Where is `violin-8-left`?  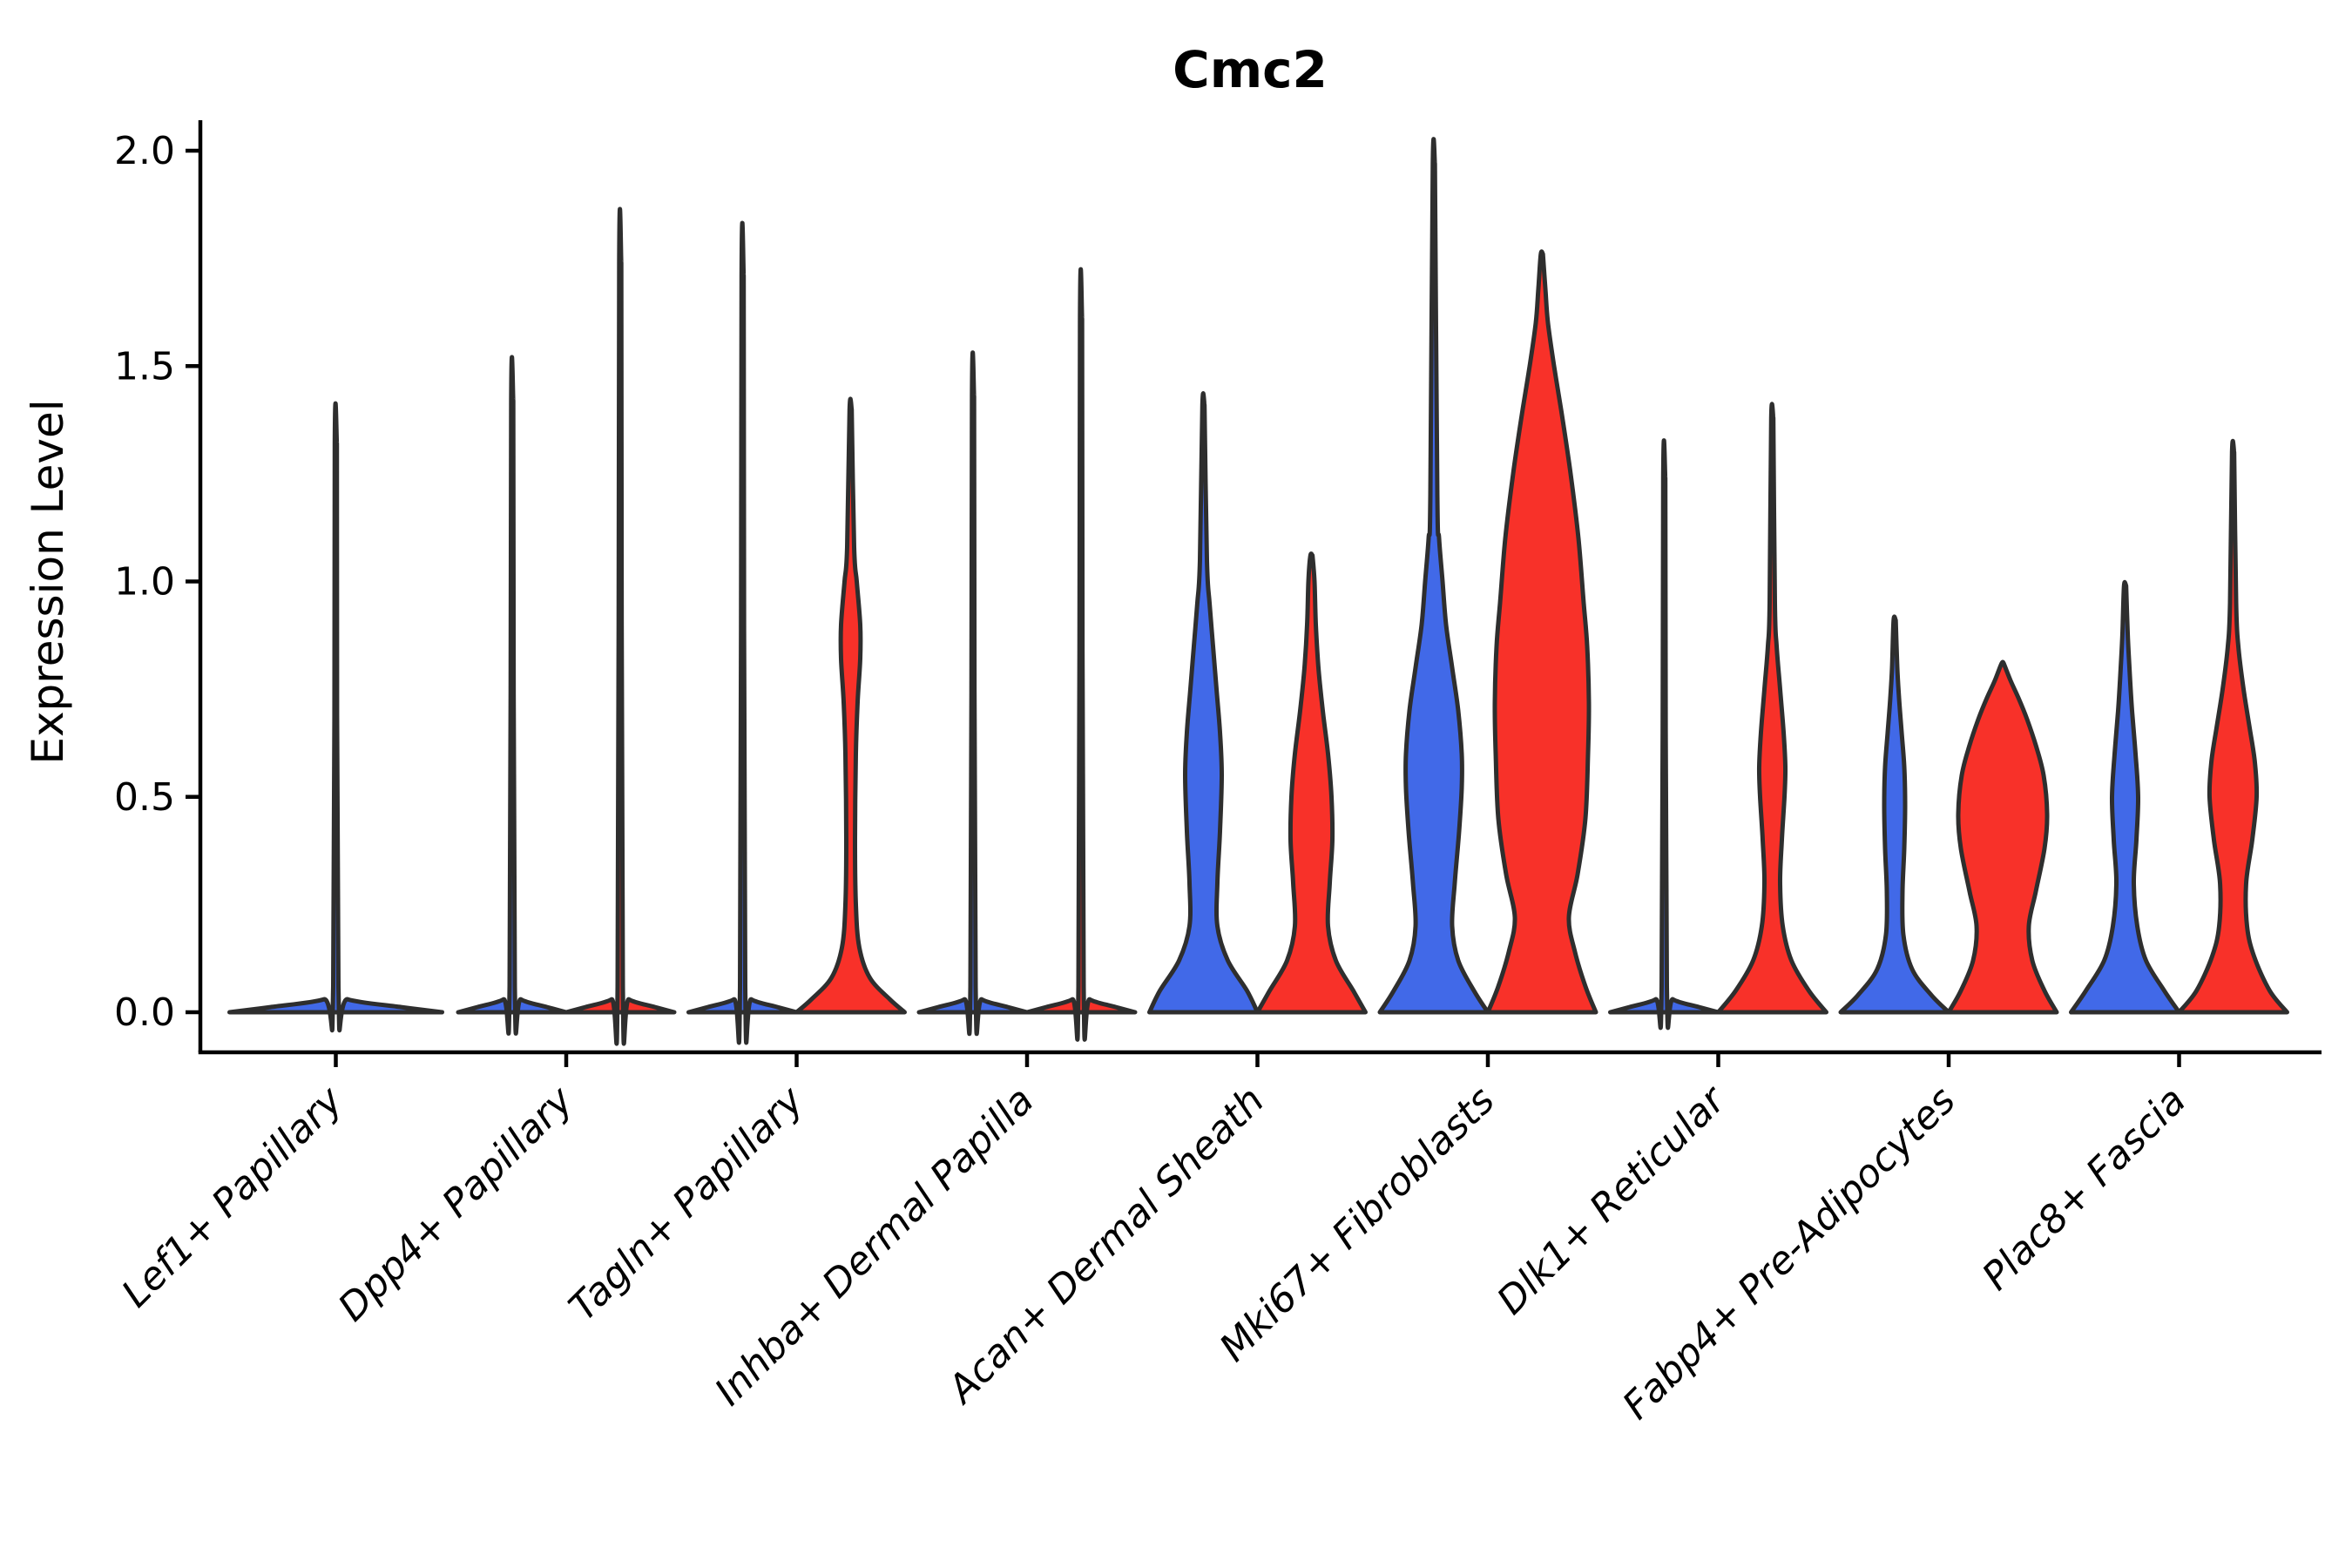
violin-8-left is located at coordinates (1894, 815).